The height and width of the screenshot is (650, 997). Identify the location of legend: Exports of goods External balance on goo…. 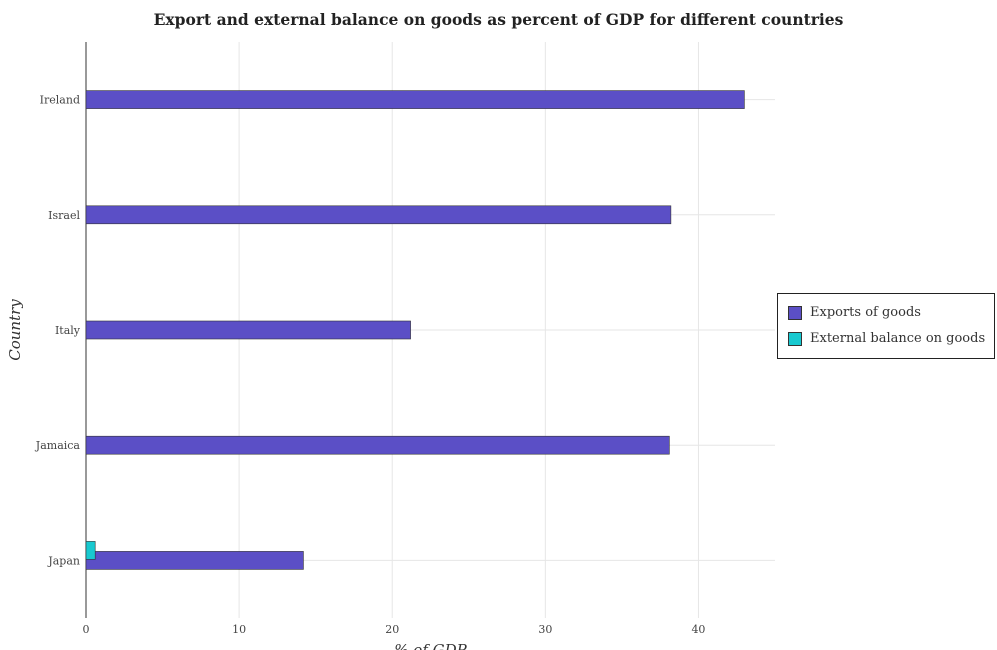
(886, 326).